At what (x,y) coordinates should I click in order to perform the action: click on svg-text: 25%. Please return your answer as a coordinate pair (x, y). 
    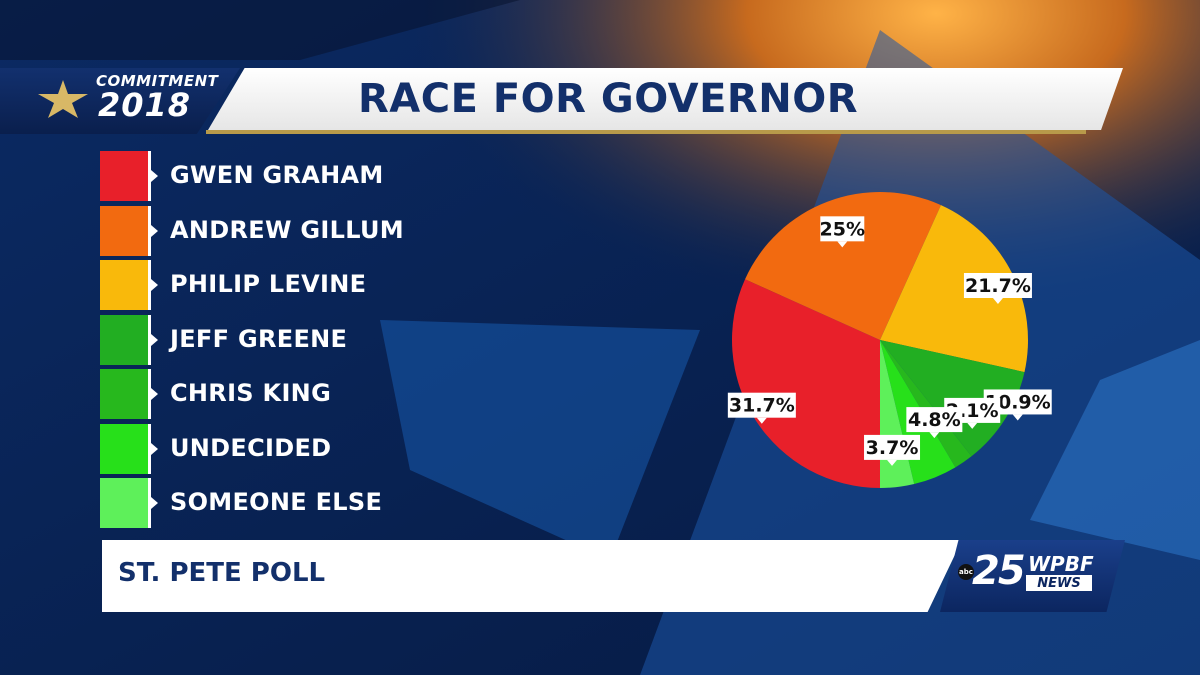
    Looking at the image, I should click on (842, 229).